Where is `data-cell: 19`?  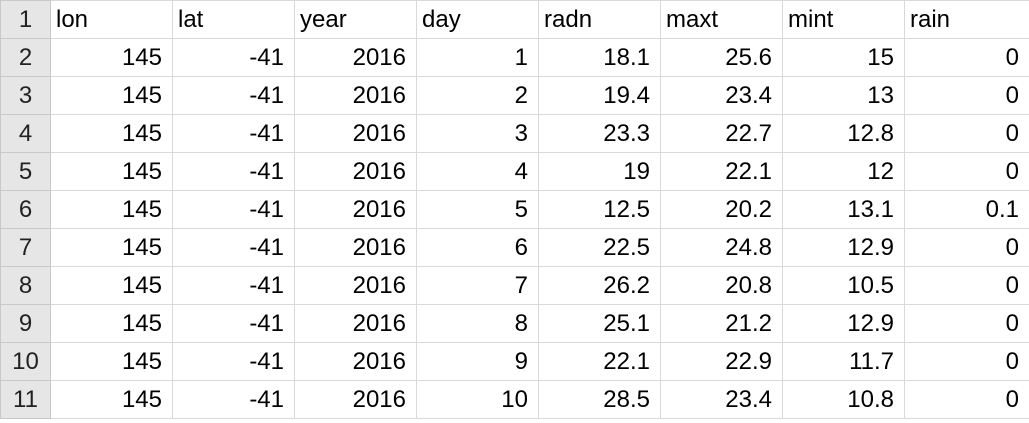 data-cell: 19 is located at coordinates (599, 171).